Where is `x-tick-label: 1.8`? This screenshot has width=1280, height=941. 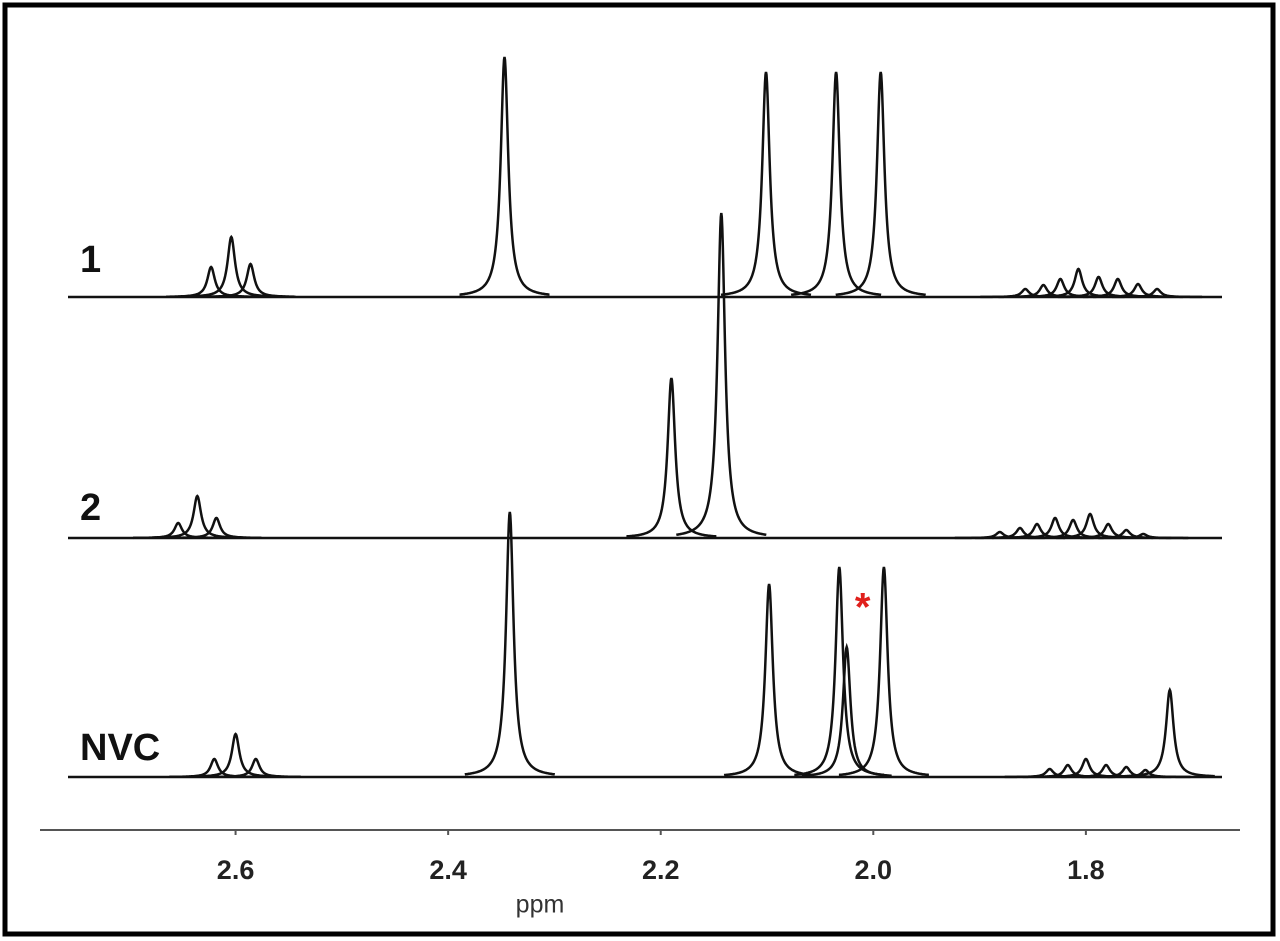 x-tick-label: 1.8 is located at coordinates (1086, 870).